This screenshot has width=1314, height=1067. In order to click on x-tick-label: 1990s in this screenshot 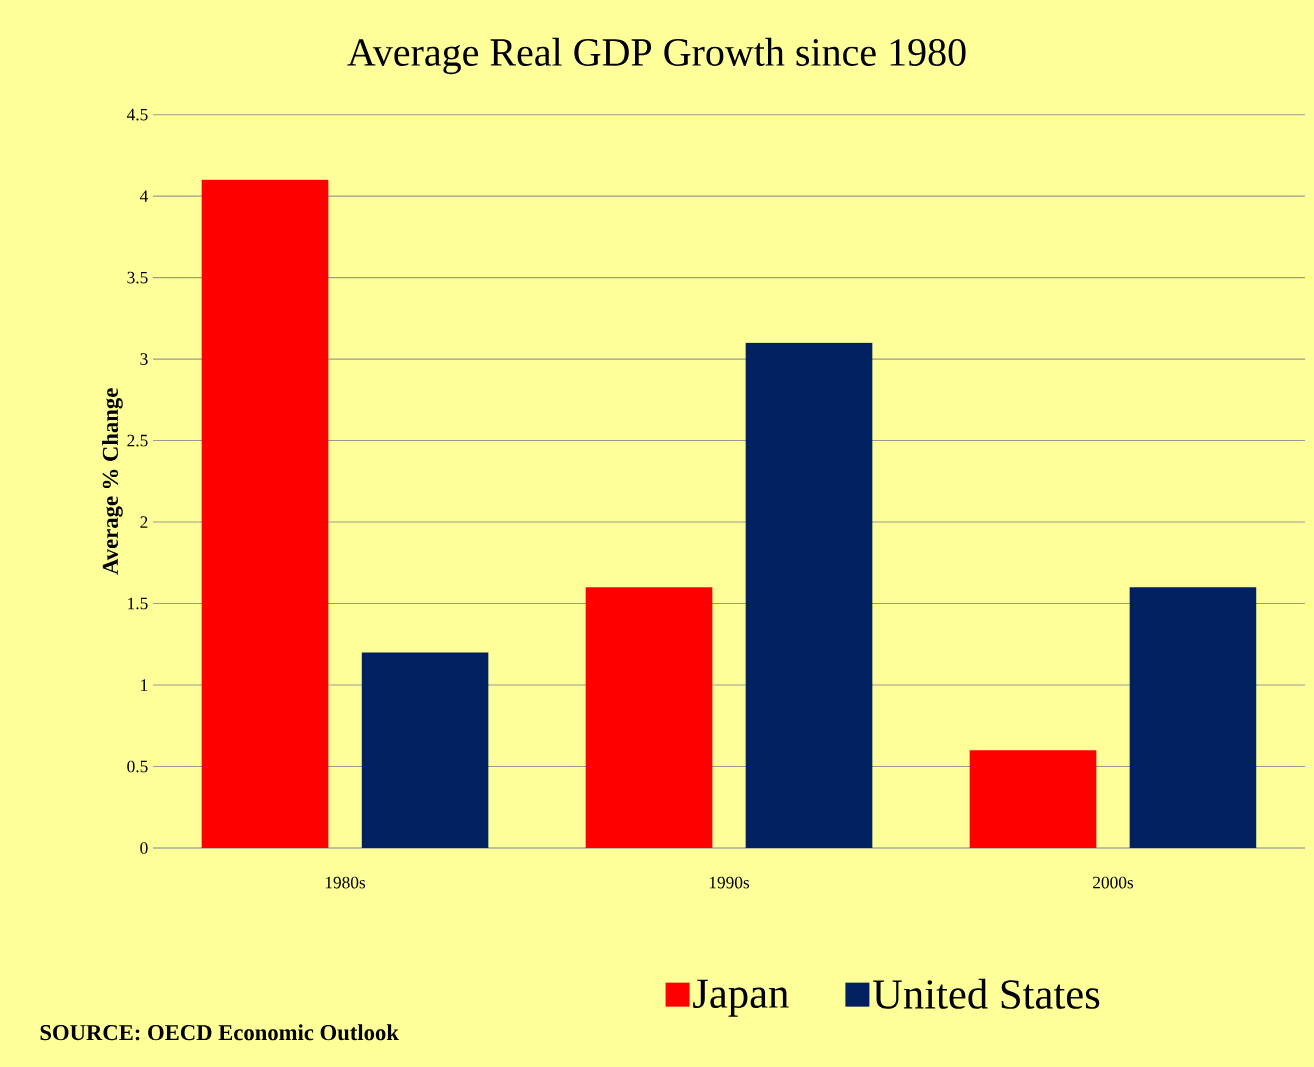, I will do `click(729, 882)`.